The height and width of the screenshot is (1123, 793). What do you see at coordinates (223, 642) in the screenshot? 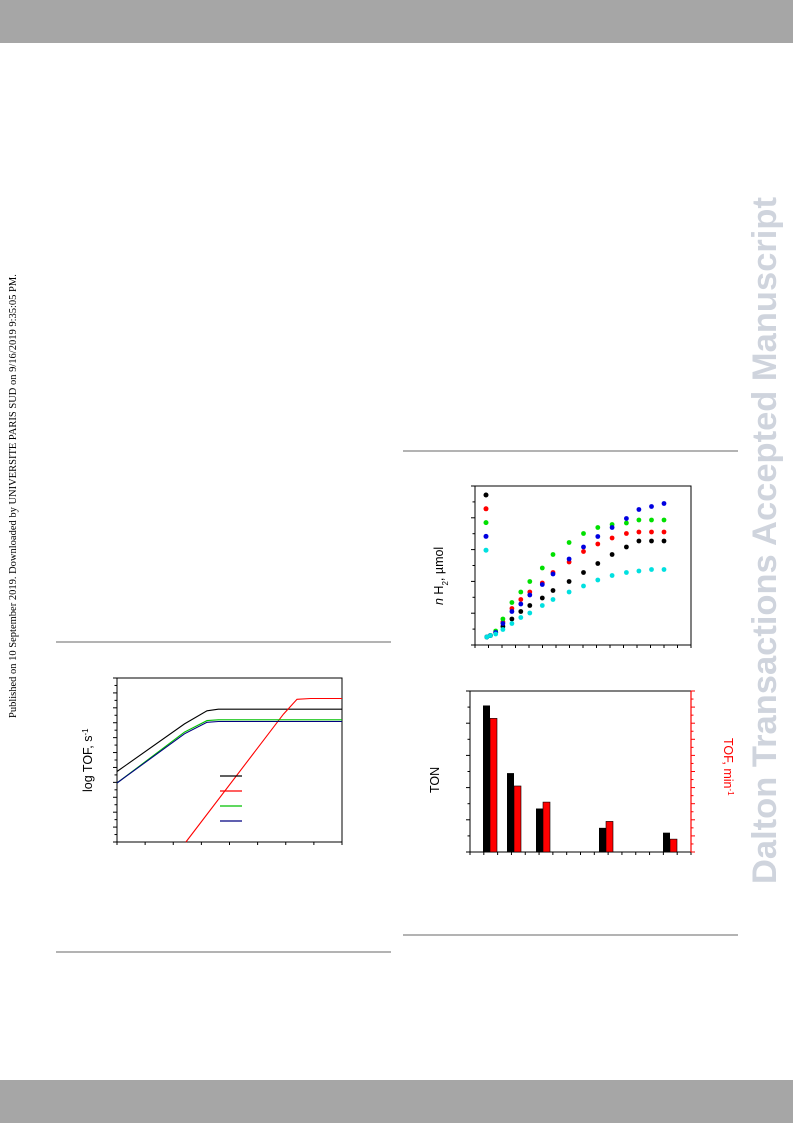
I see `figure-rule-top-left` at bounding box center [223, 642].